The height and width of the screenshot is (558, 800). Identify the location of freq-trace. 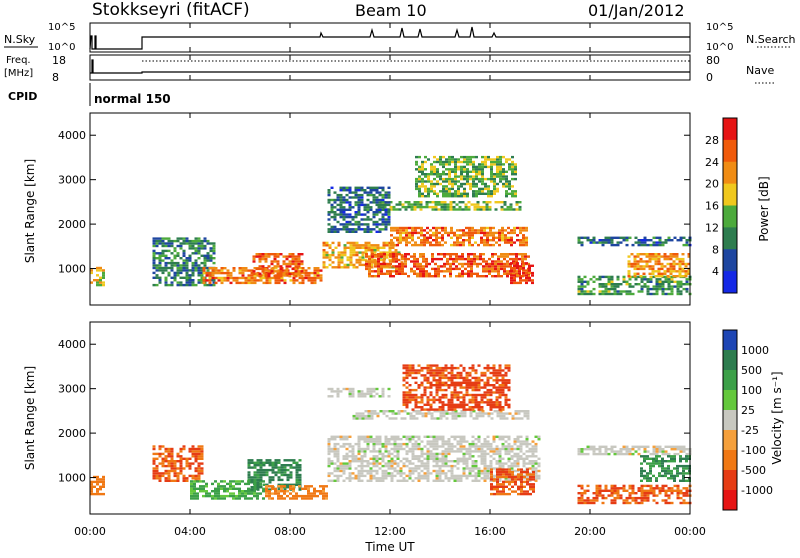
(390, 66).